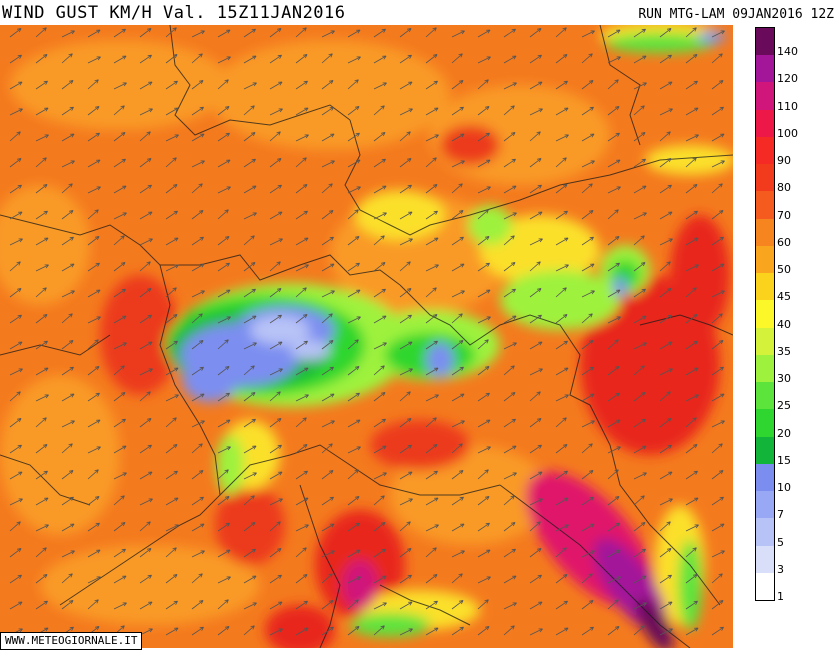  Describe the element at coordinates (765, 505) in the screenshot. I see `legend-swatch` at that location.